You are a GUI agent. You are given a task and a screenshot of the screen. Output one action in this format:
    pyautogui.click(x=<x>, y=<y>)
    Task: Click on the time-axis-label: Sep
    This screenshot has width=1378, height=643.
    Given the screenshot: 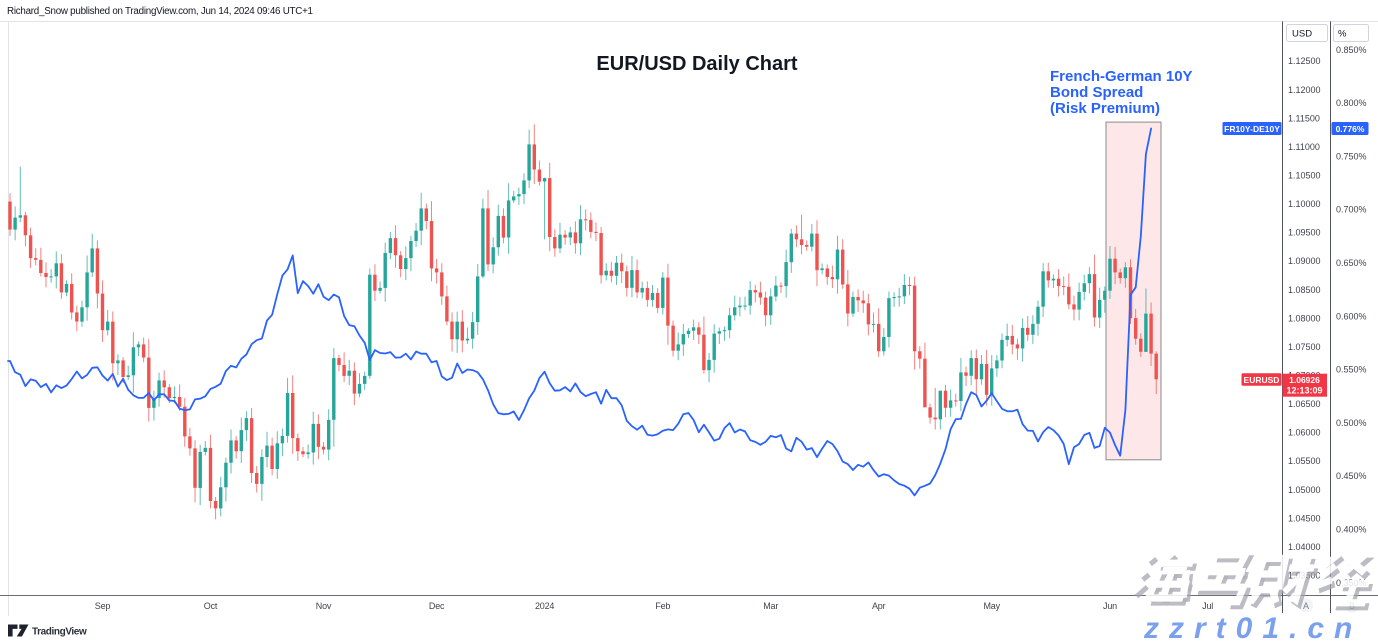 What is the action you would take?
    pyautogui.click(x=103, y=606)
    